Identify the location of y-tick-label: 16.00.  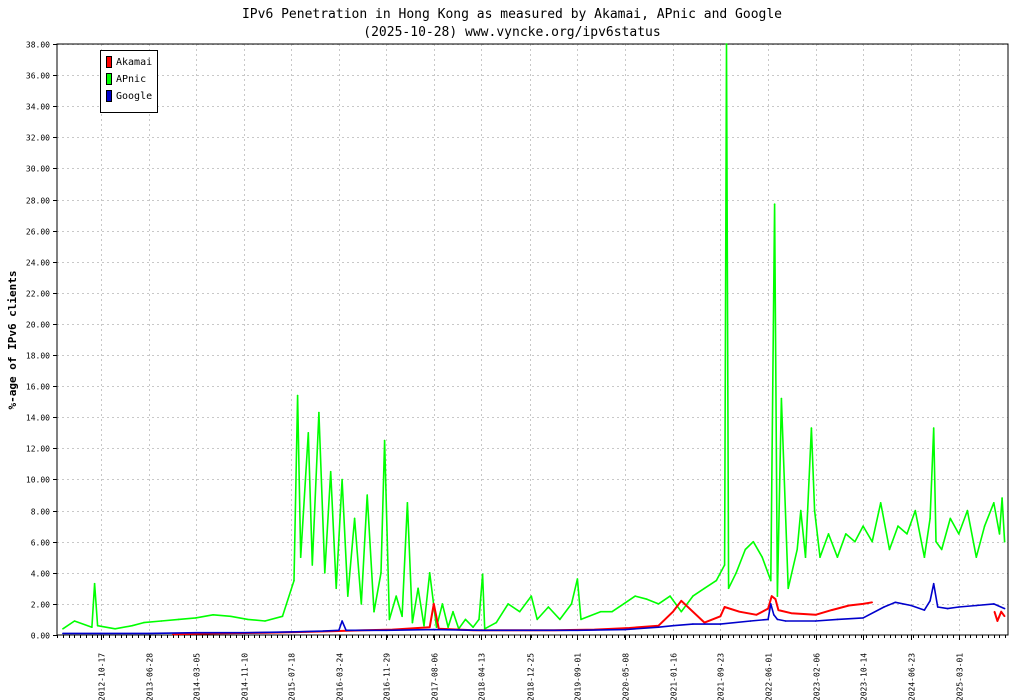
(38, 387).